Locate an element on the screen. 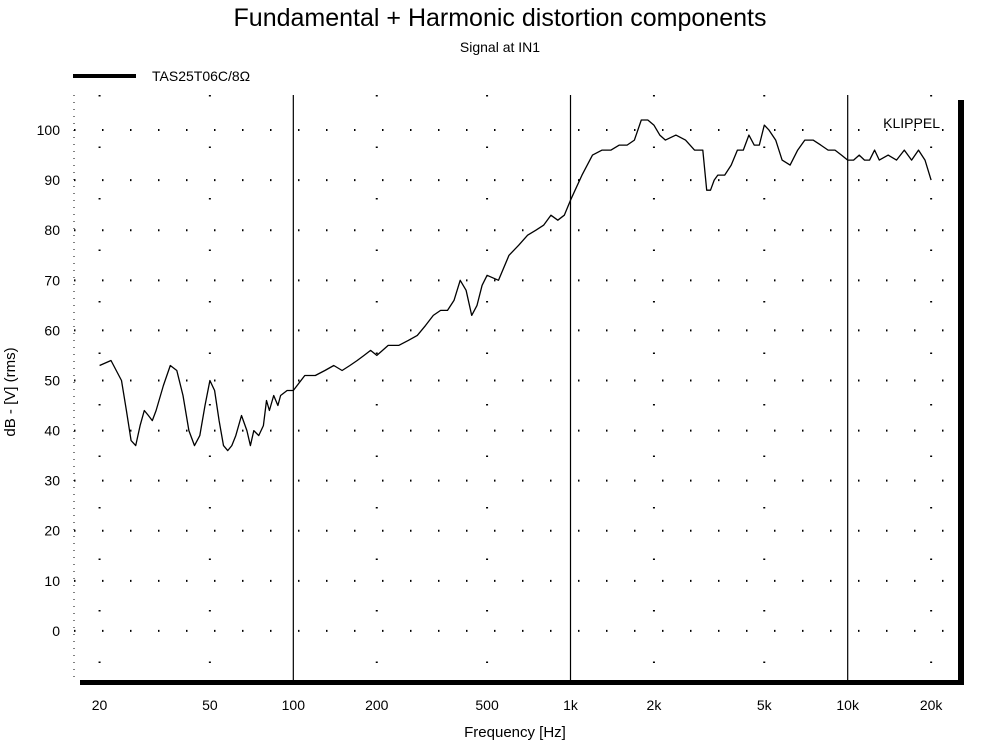 This screenshot has width=1000, height=750. y-tick-label: 100 is located at coordinates (49, 130).